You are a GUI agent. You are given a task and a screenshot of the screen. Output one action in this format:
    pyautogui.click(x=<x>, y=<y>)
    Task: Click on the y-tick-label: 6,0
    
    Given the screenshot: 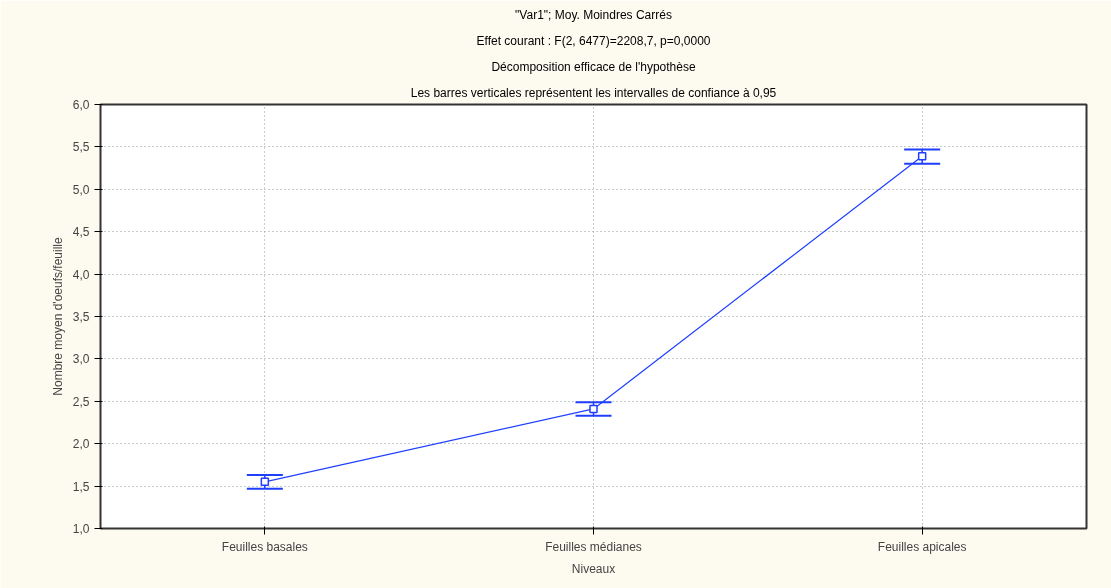 What is the action you would take?
    pyautogui.click(x=81, y=105)
    